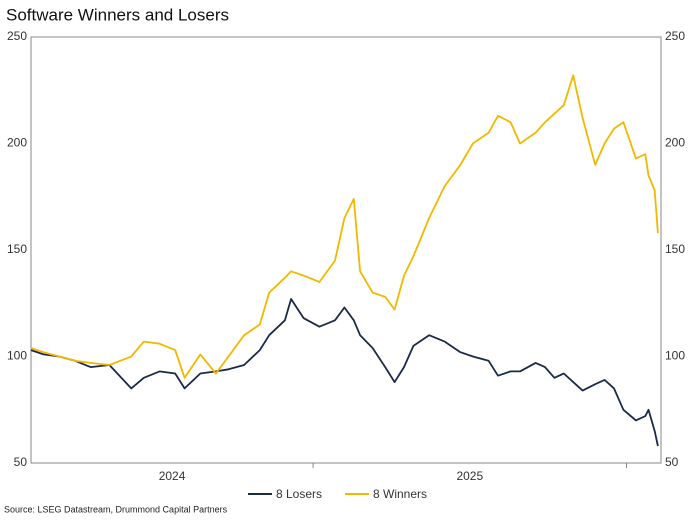 The height and width of the screenshot is (522, 689). Describe the element at coordinates (17, 356) in the screenshot. I see `y-tick-label: 100` at that location.